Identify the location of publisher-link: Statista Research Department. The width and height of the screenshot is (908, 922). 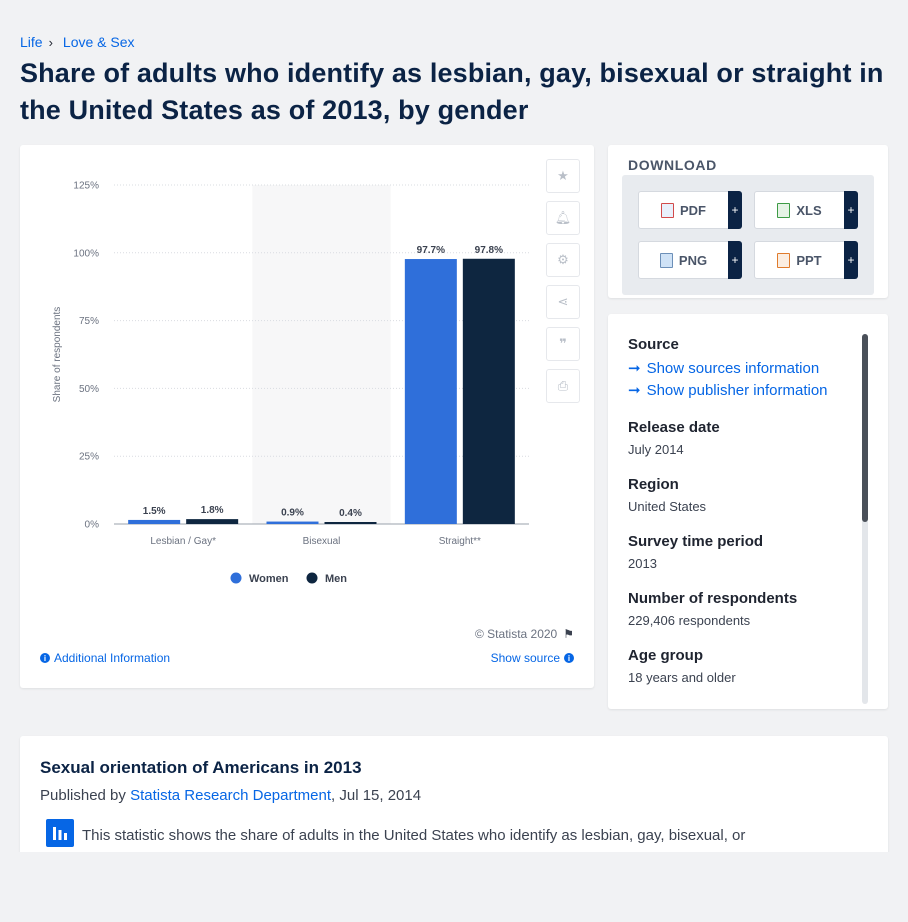
(231, 795).